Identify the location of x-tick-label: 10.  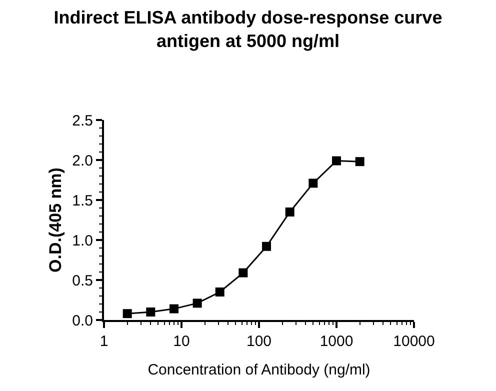
(181, 341).